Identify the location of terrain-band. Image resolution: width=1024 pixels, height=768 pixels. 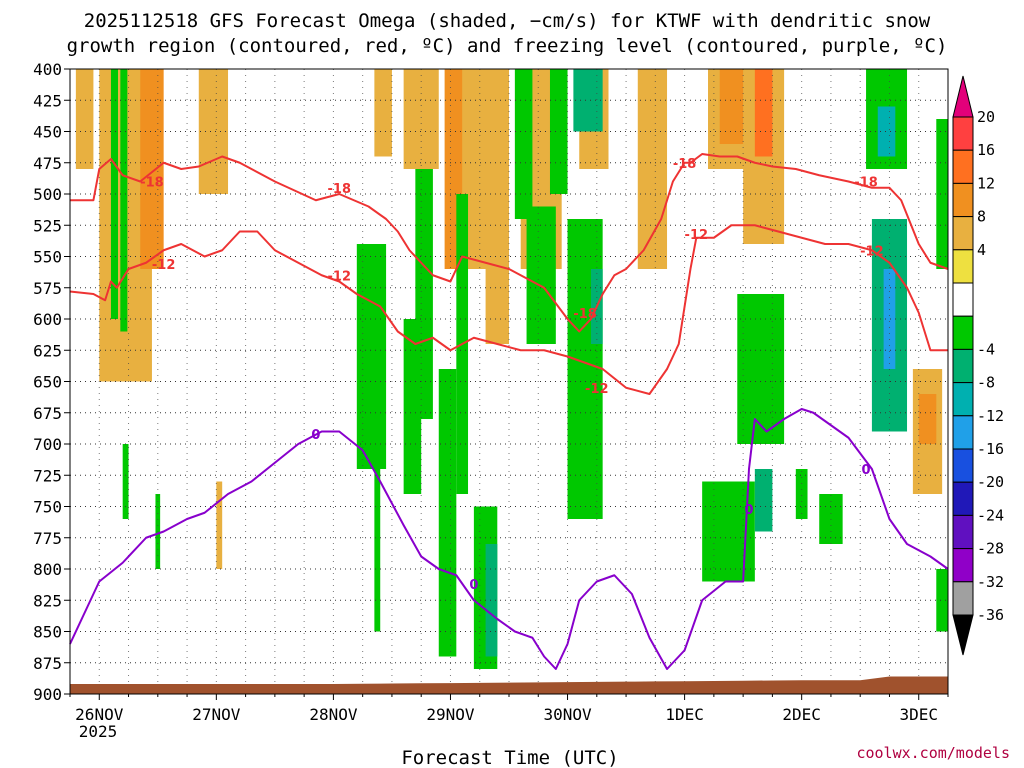
(509, 685).